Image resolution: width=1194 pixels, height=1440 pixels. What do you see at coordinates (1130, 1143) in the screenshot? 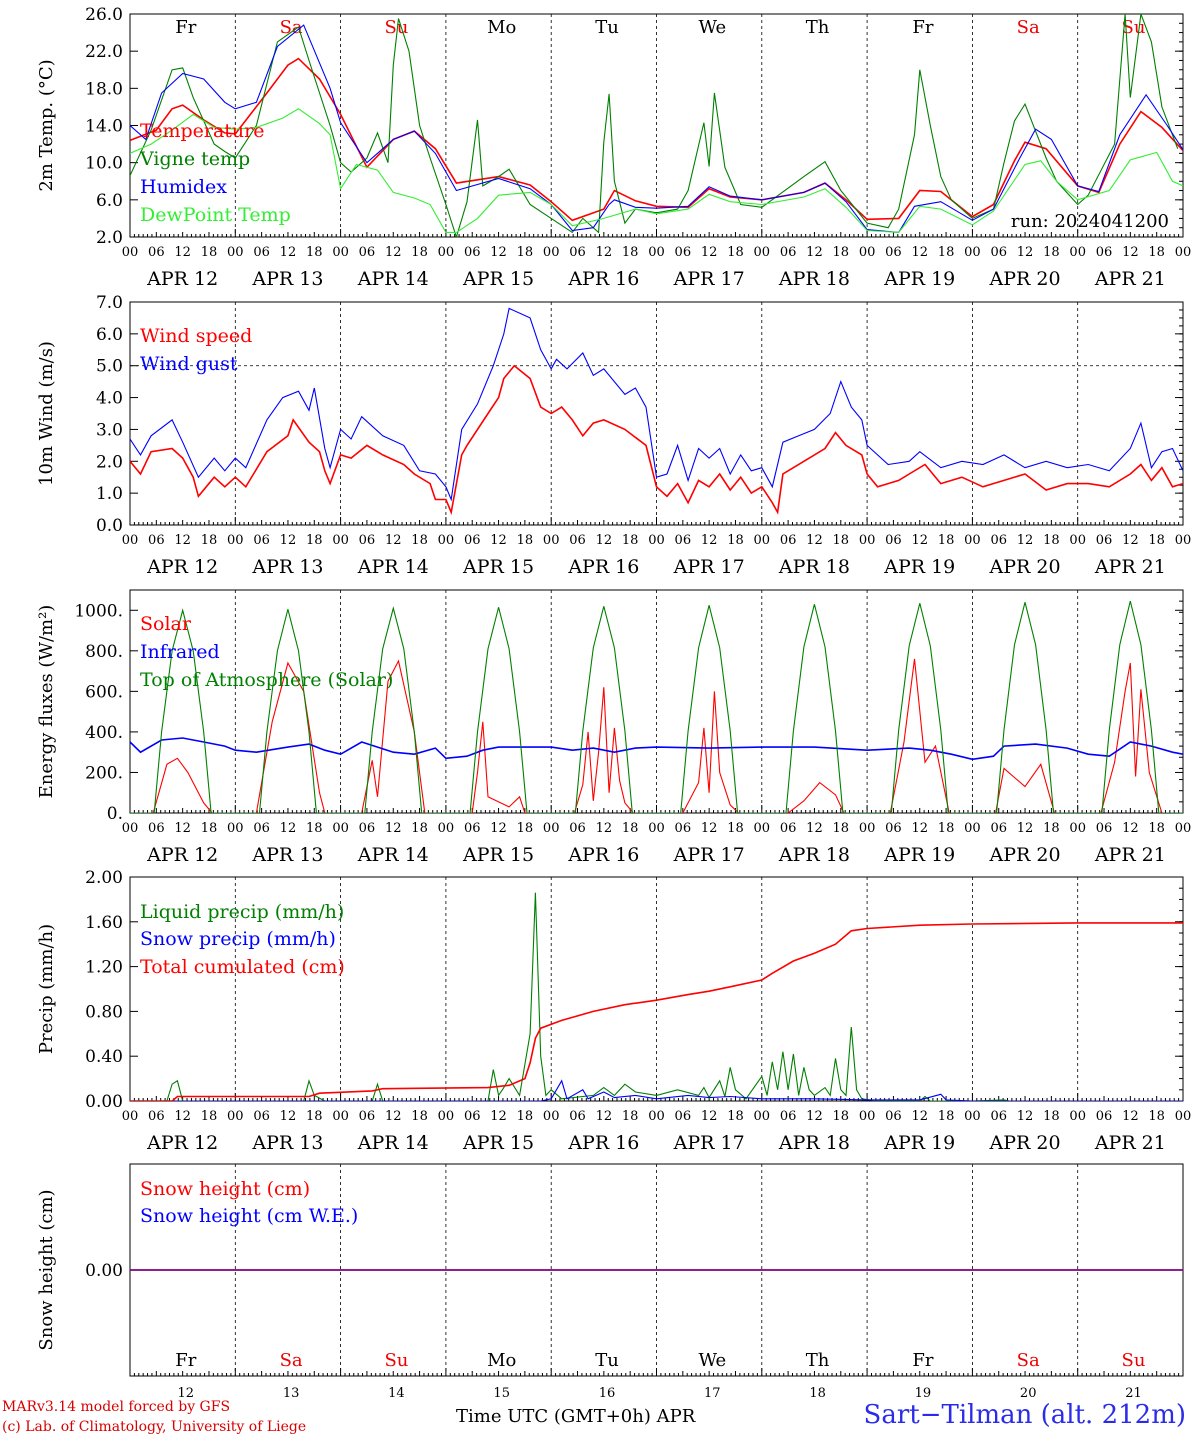
I see `date-label: APR 21` at bounding box center [1130, 1143].